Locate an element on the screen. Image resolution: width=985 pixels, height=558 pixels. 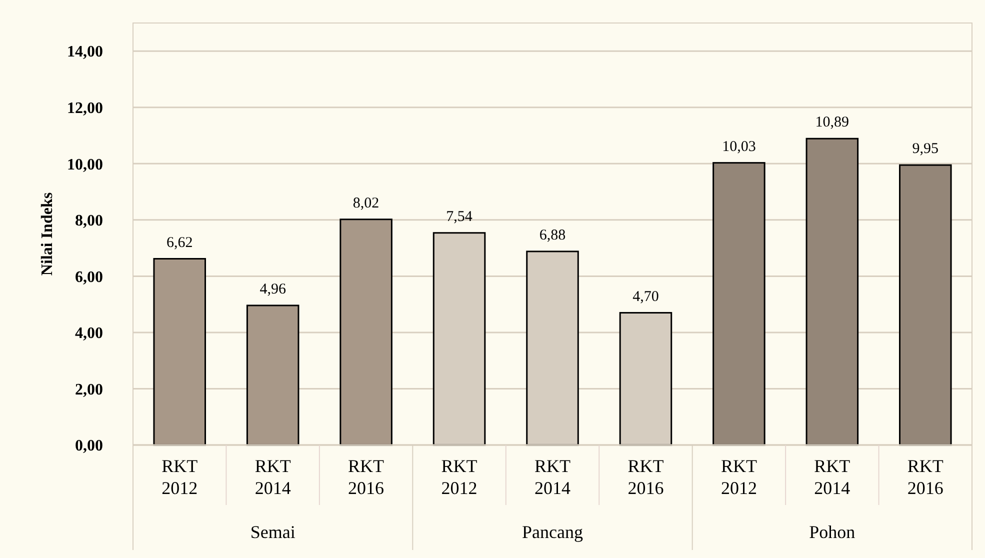
y-tick-label: 8,00 is located at coordinates (89, 221).